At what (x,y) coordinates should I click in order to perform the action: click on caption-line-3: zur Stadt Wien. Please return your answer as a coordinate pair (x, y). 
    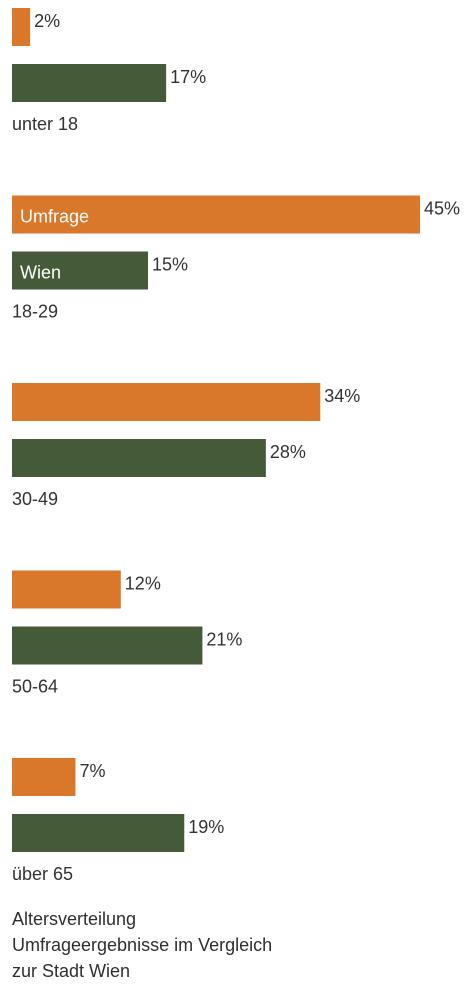
    Looking at the image, I should click on (71, 971).